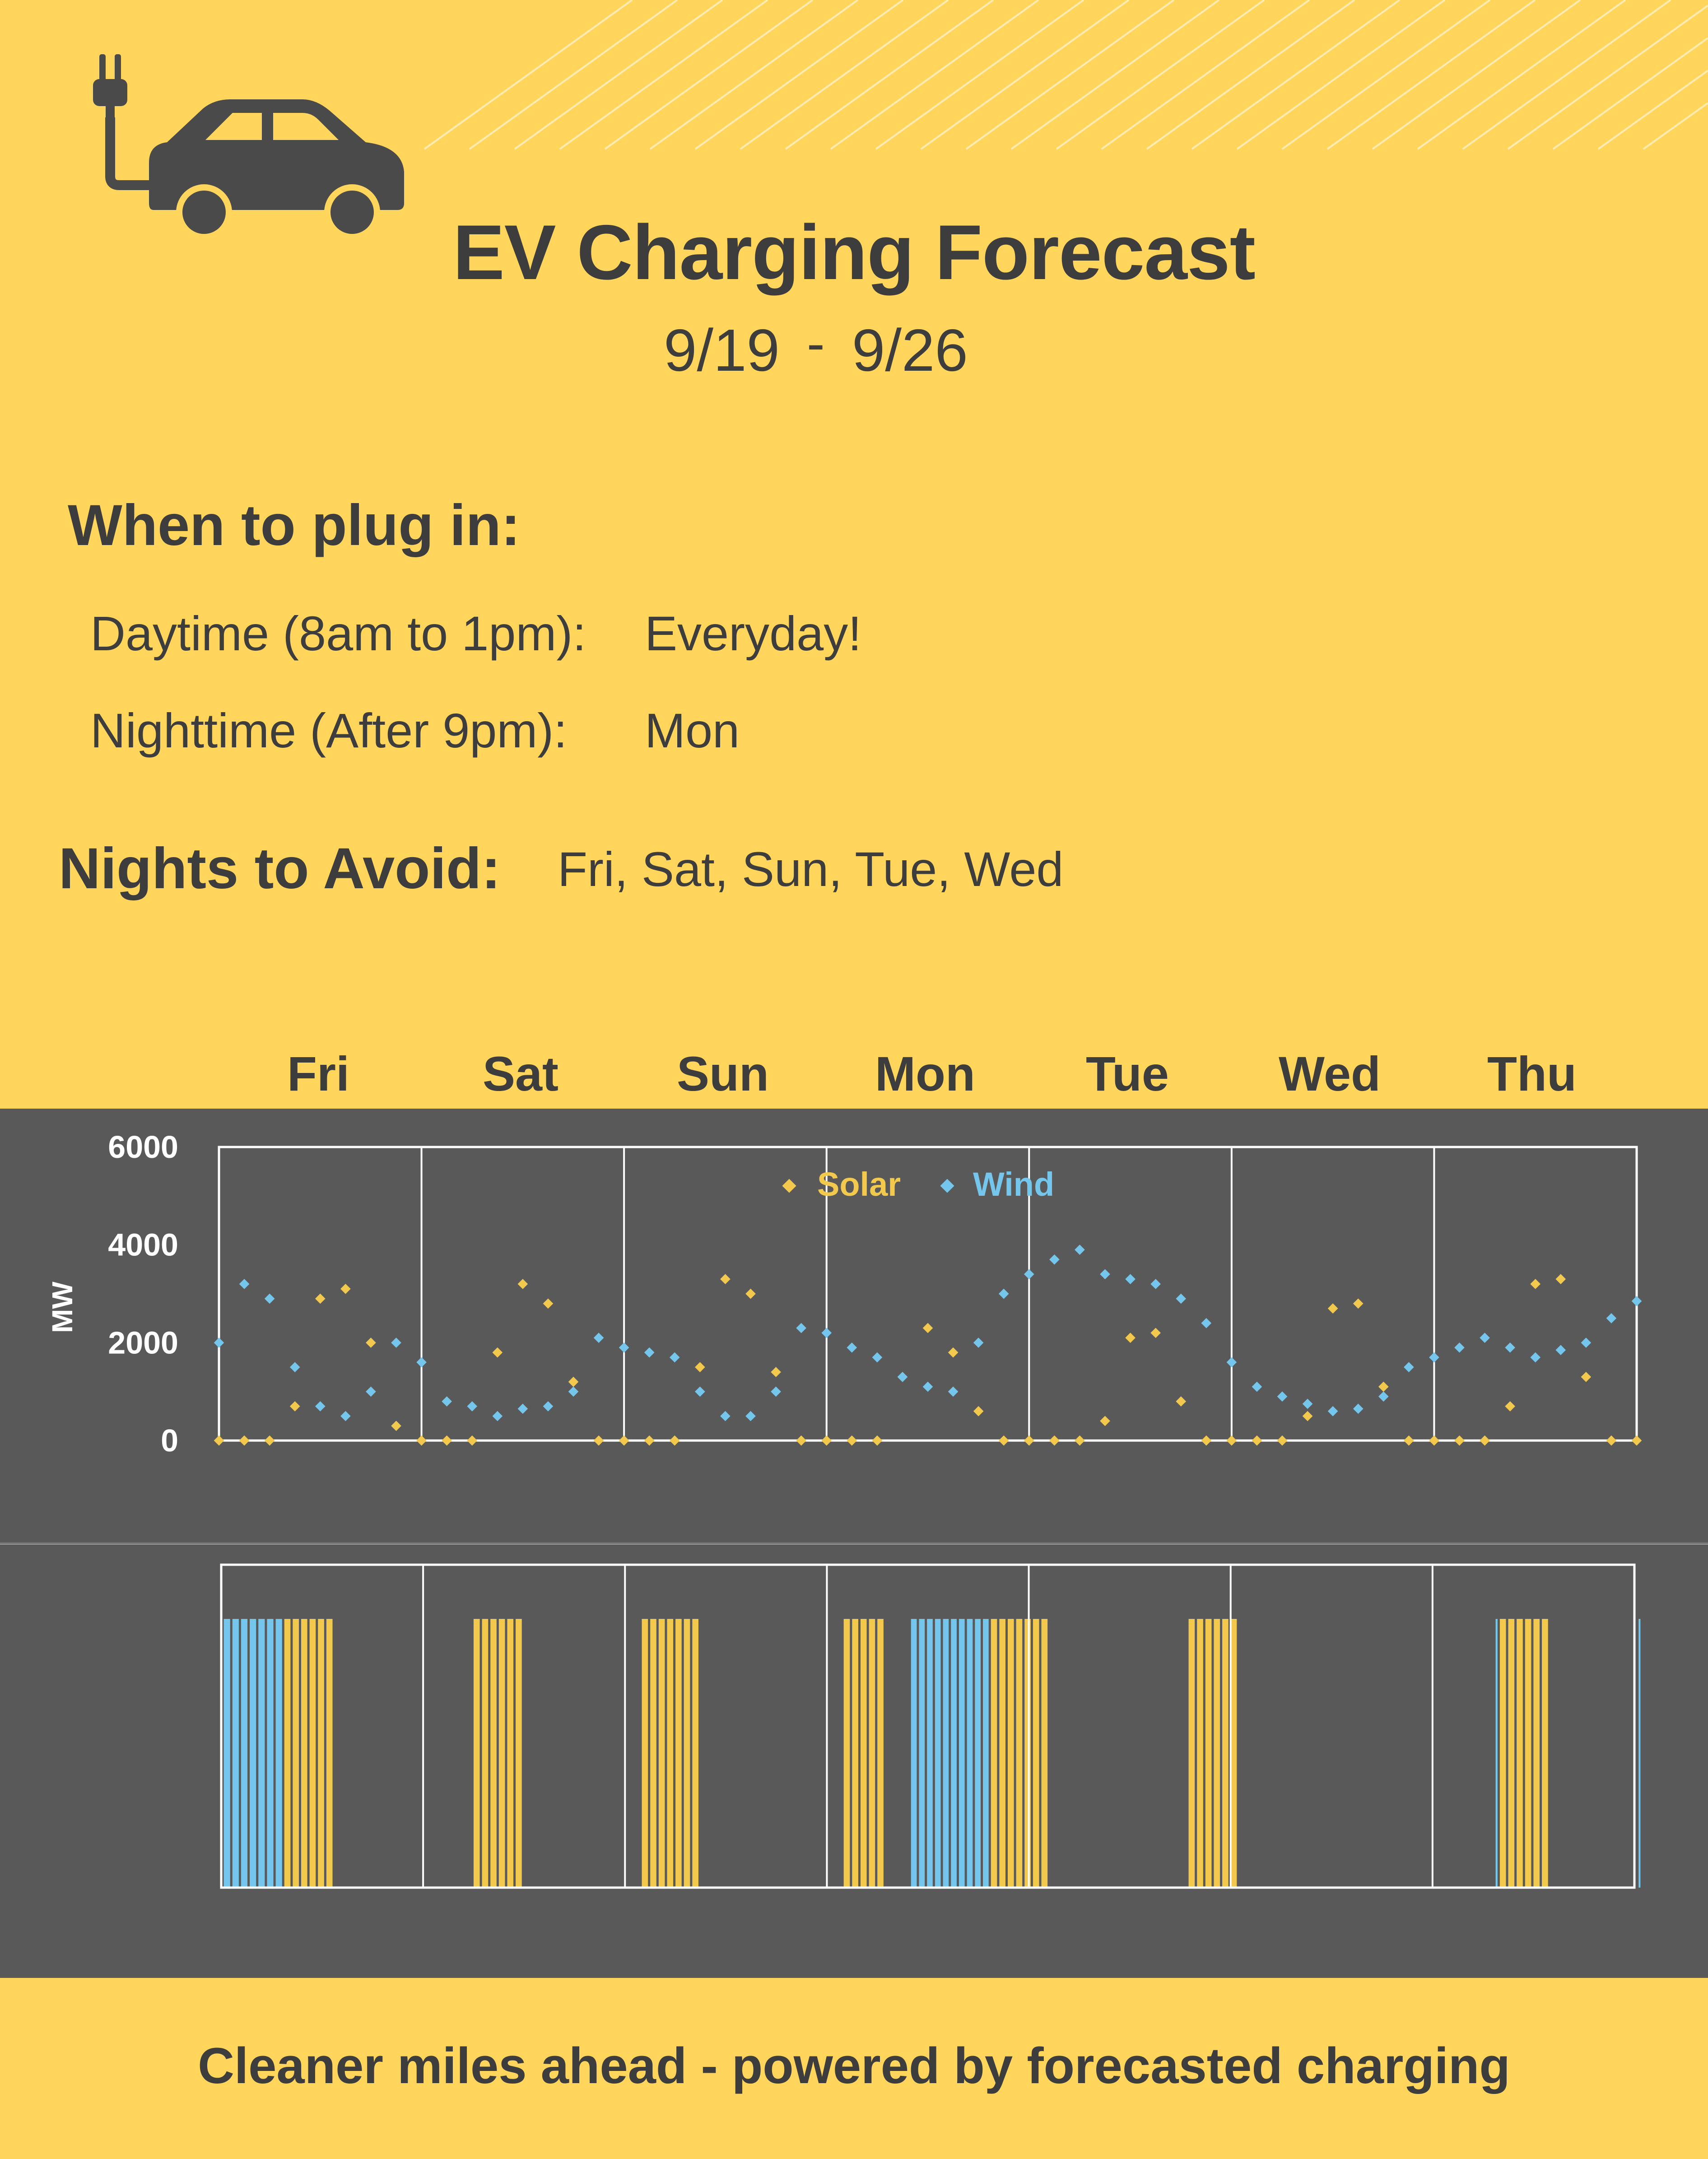 The width and height of the screenshot is (1708, 2159). What do you see at coordinates (855, 252) in the screenshot?
I see `page-title: EV Charging Forecast` at bounding box center [855, 252].